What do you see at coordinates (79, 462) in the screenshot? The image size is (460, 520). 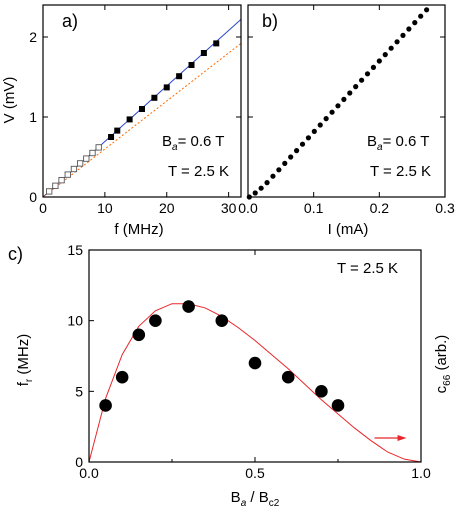 I see `panel-c-ytick-label: 0` at bounding box center [79, 462].